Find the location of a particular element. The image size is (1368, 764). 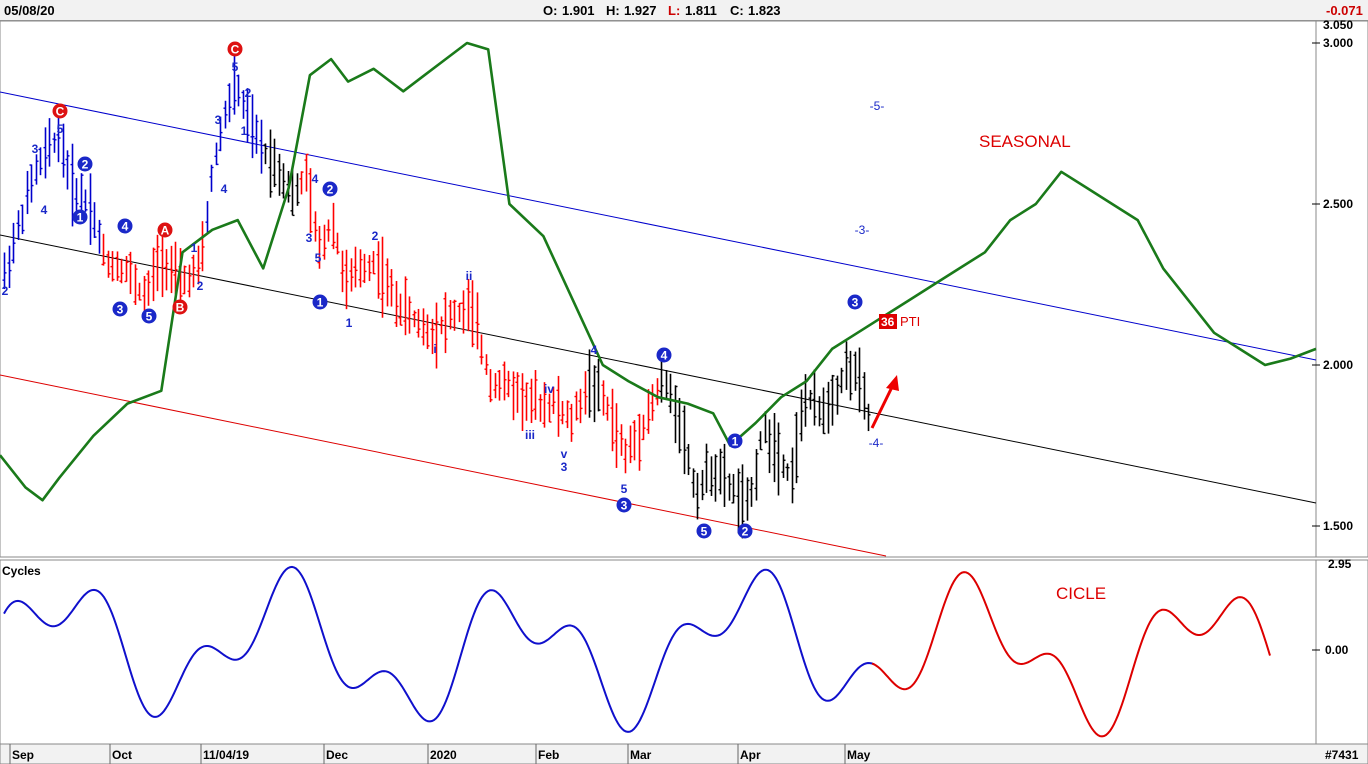

pti-value: 36 is located at coordinates (888, 322).